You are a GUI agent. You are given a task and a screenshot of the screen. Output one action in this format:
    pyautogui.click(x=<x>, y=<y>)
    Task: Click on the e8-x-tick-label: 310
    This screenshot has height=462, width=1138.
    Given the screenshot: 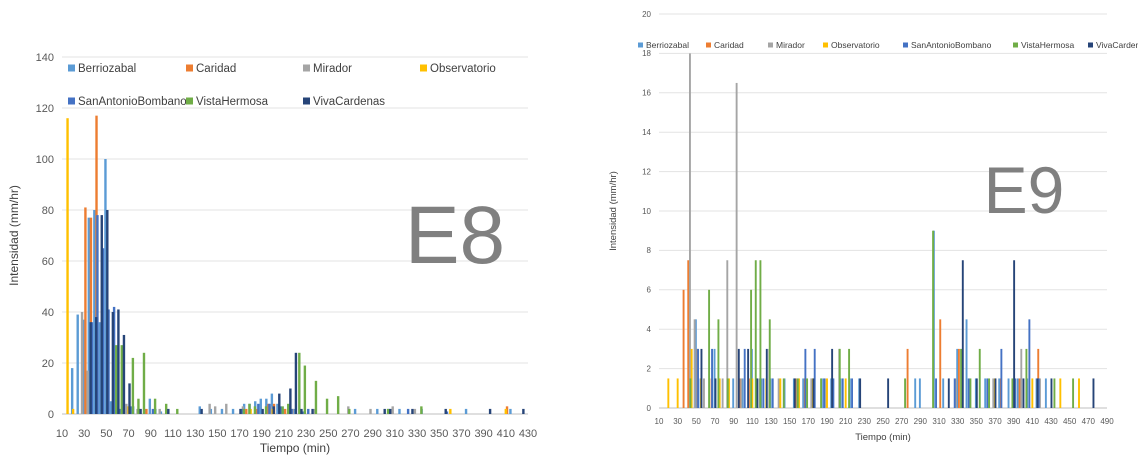 What is the action you would take?
    pyautogui.click(x=395, y=434)
    